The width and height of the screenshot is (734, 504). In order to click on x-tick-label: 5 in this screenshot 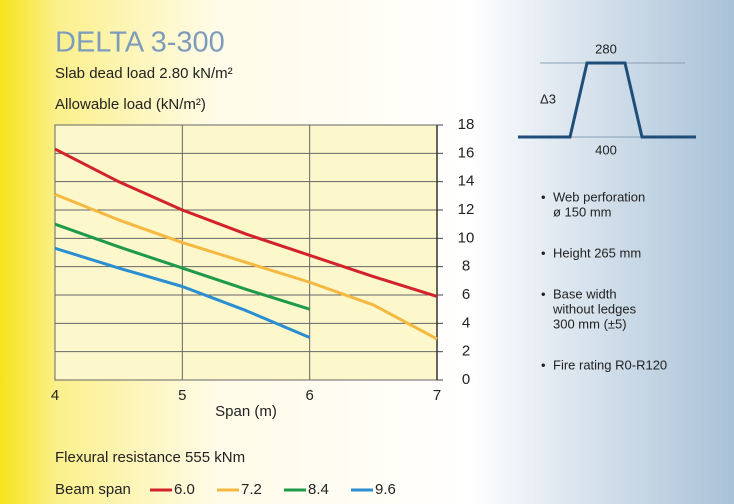, I will do `click(182, 395)`.